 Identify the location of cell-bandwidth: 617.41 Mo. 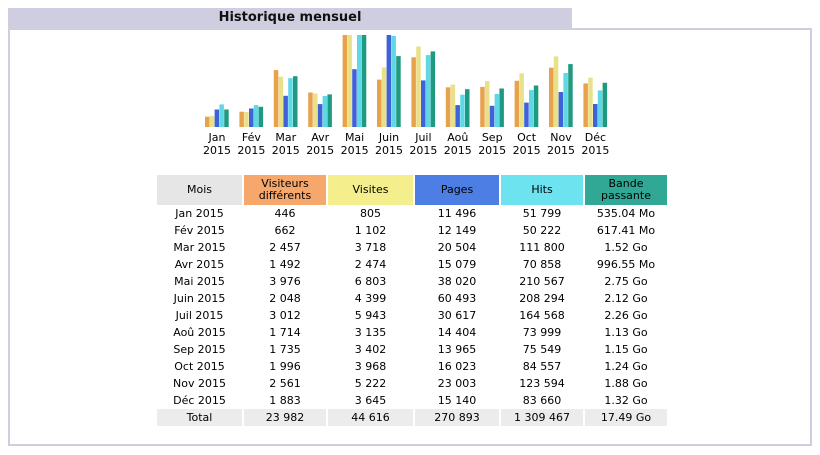
(626, 230).